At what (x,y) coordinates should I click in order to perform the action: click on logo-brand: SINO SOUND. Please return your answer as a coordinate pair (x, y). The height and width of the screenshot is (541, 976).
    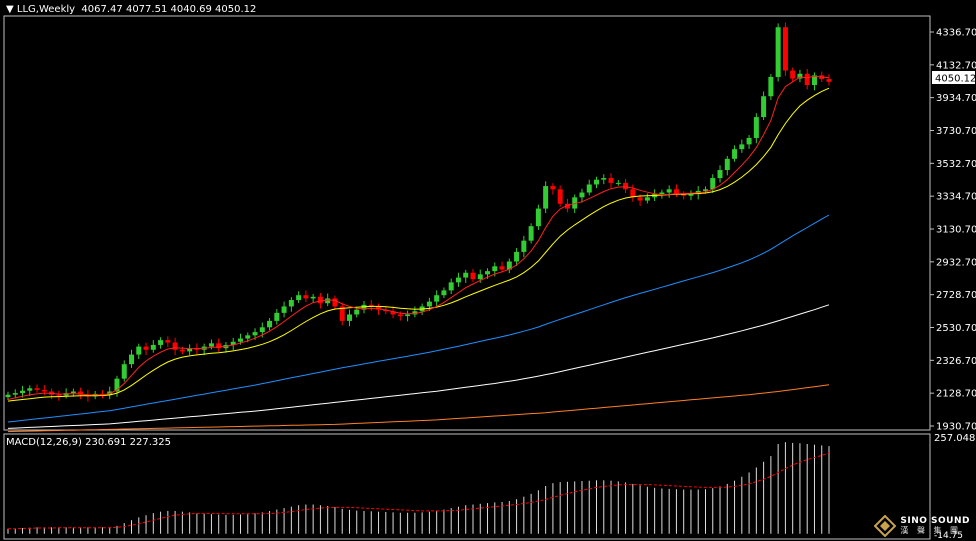
    Looking at the image, I should click on (935, 521).